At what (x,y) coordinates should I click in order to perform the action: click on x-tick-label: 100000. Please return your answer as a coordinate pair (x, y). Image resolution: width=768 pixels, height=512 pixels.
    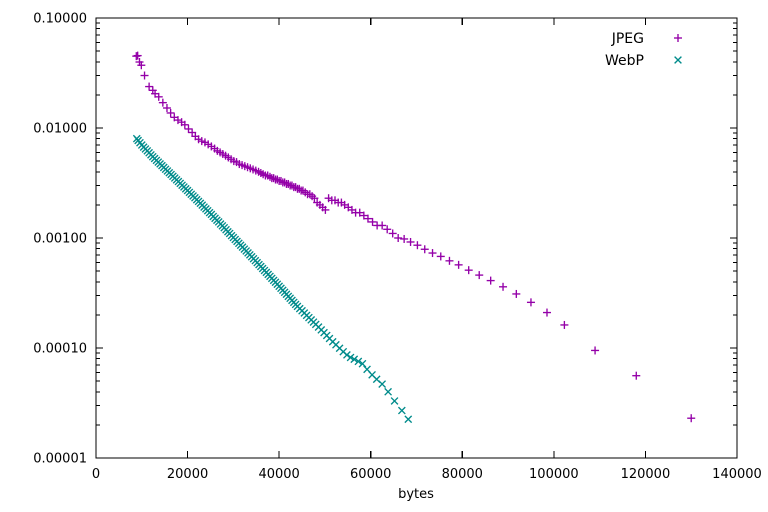
    Looking at the image, I should click on (554, 474).